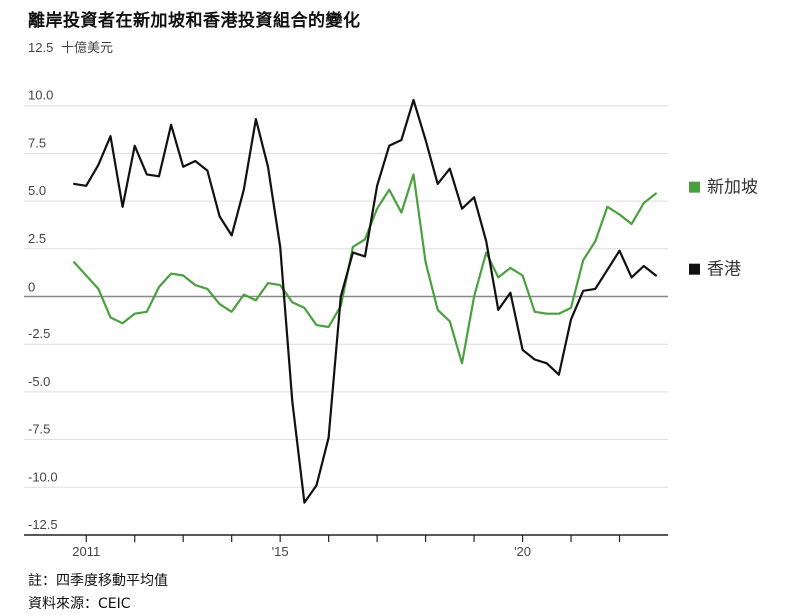  I want to click on y-tick-label: -7.5, so click(39, 429).